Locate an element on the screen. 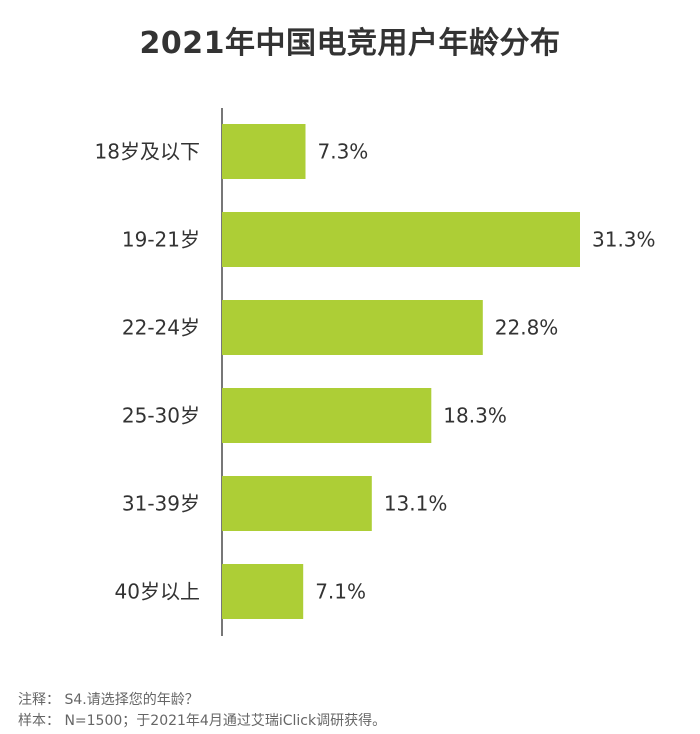 Image resolution: width=700 pixels, height=734 pixels. value-label: 7.3% is located at coordinates (342, 152).